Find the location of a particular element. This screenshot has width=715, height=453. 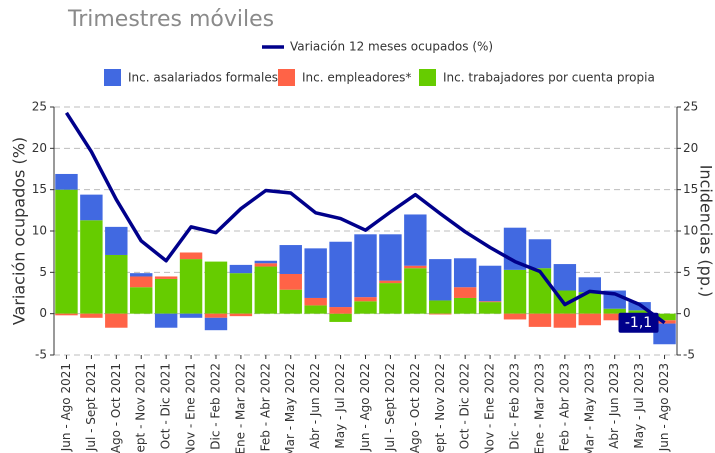

data-label-box is located at coordinates (638, 322).